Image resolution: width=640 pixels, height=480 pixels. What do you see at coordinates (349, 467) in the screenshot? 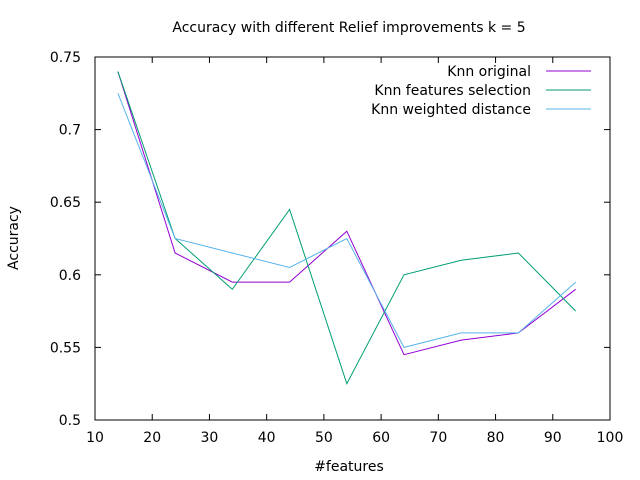
I see `x-axis-title: #features` at bounding box center [349, 467].